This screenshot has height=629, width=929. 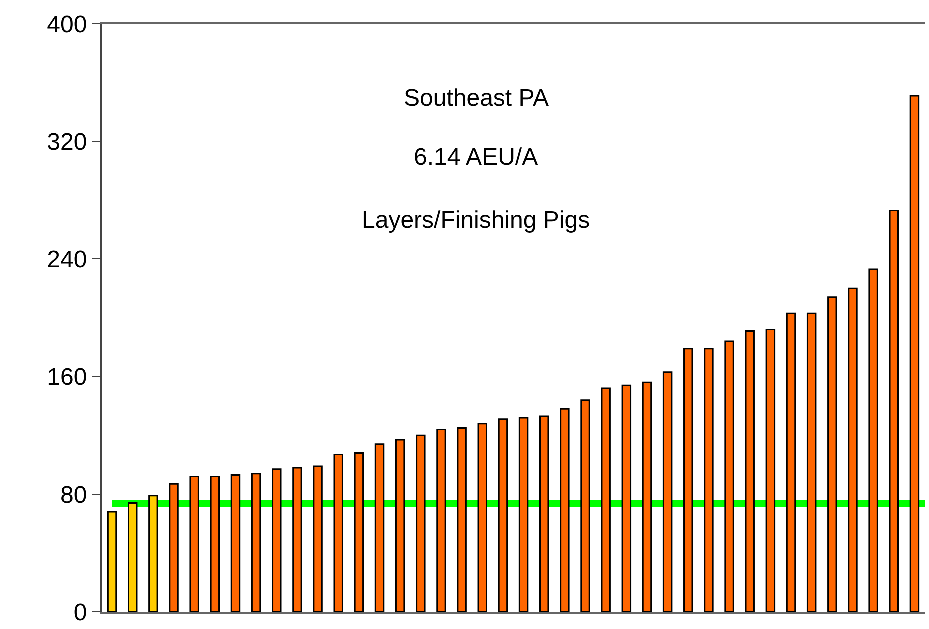 I want to click on y-tick-label: 0, so click(x=81, y=612).